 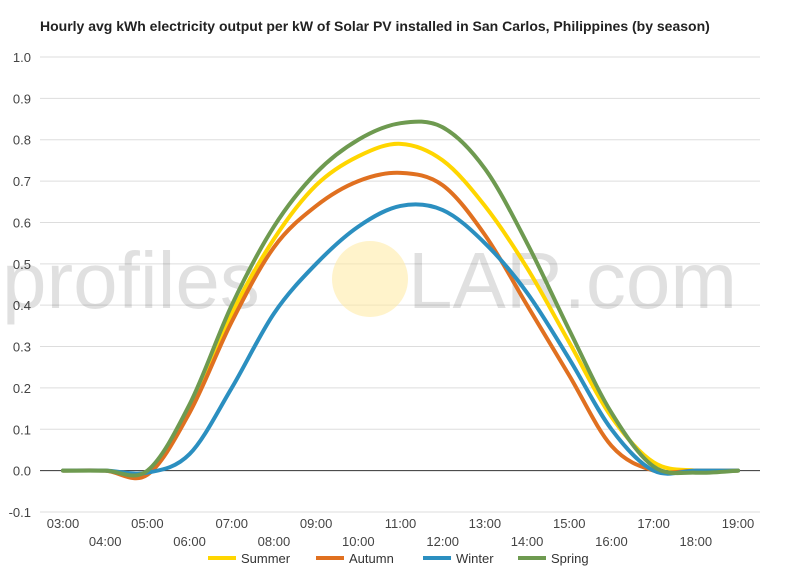 What do you see at coordinates (485, 523) in the screenshot?
I see `x-tick-label: 13:00` at bounding box center [485, 523].